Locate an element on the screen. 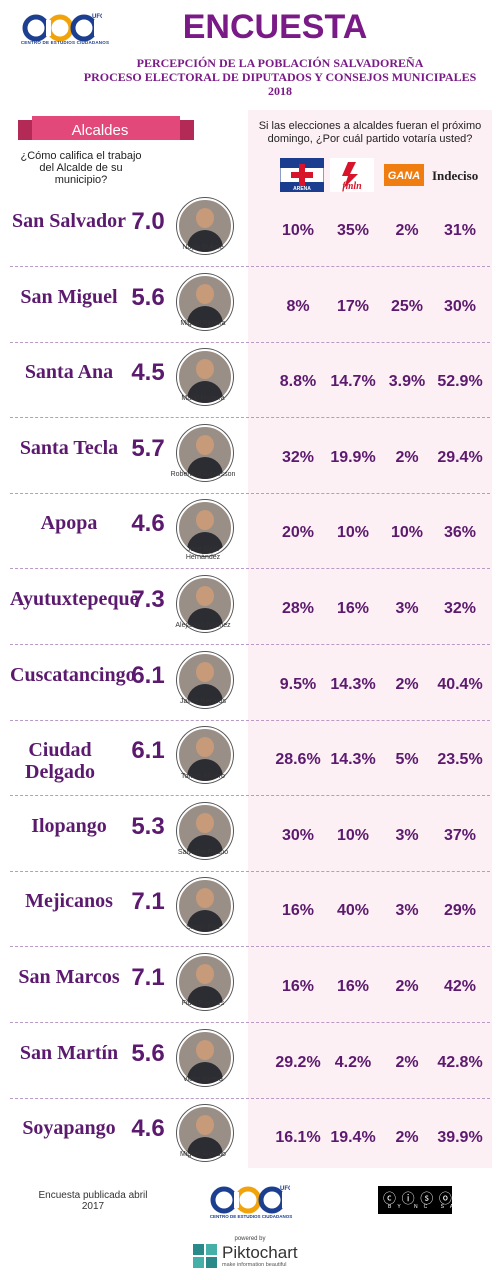  pct-arena: 29.2% is located at coordinates (298, 1062).